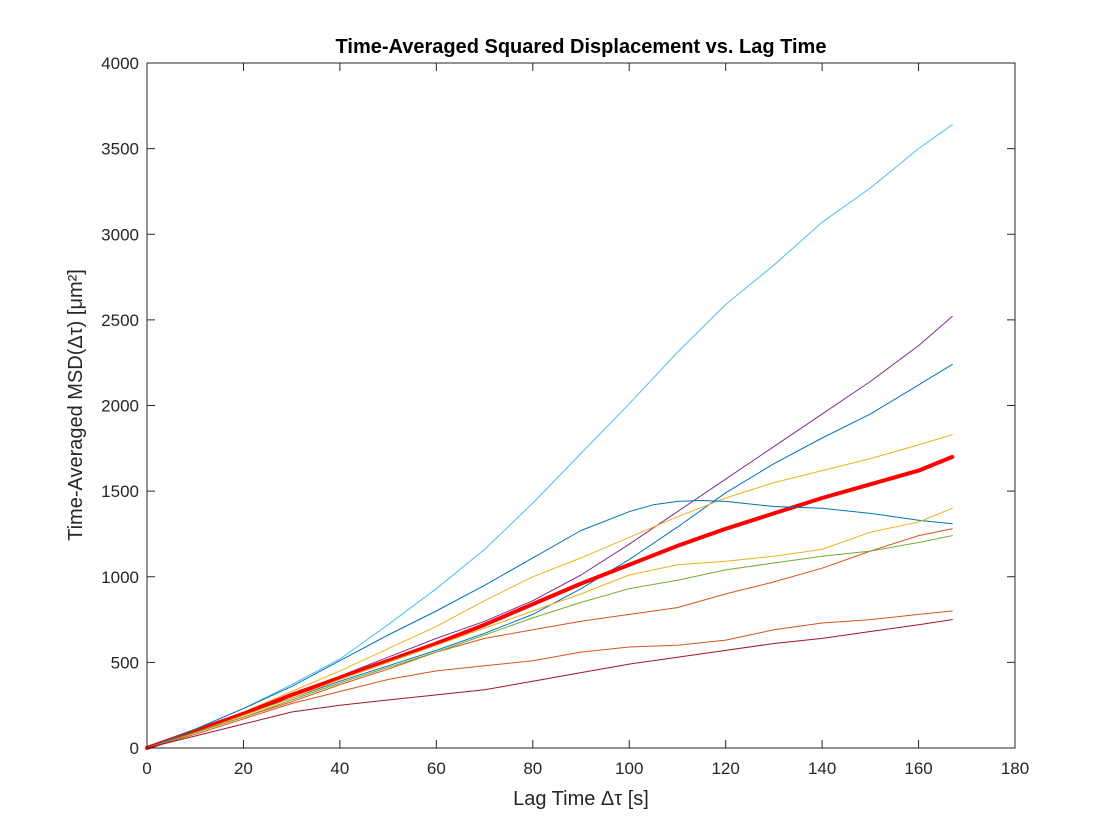  I want to click on x-axis-title: Lag Time Δτ [s], so click(581, 799).